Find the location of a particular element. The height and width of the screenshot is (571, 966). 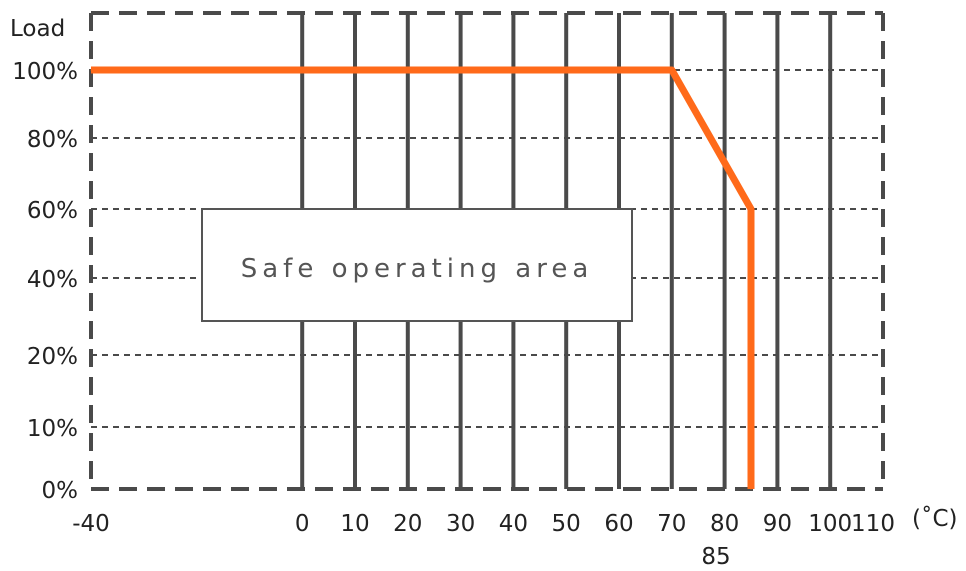

x-tick-80: 80 is located at coordinates (724, 524).